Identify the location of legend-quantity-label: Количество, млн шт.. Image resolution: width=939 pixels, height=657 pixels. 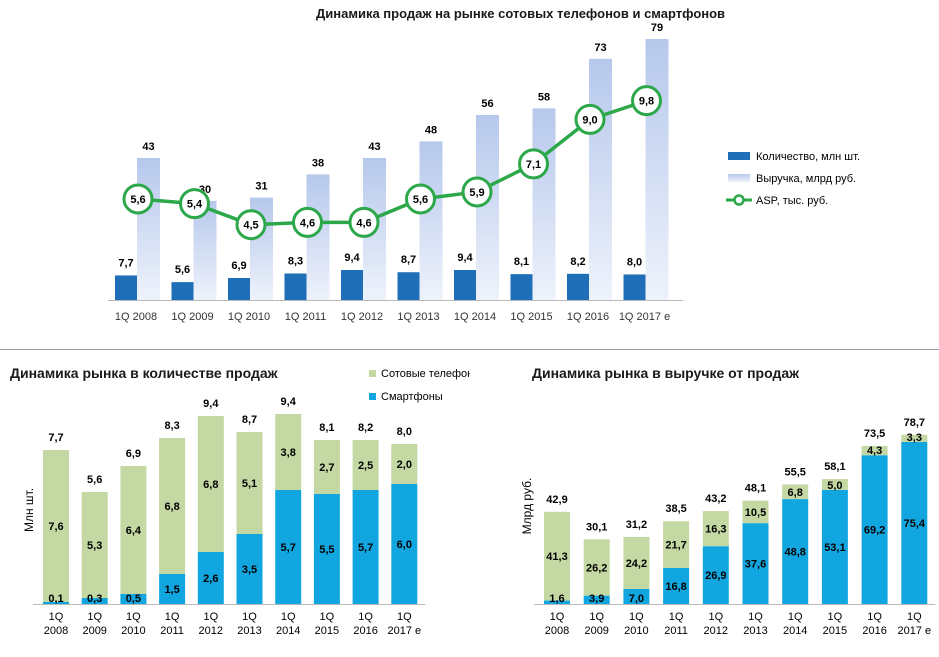
(808, 157).